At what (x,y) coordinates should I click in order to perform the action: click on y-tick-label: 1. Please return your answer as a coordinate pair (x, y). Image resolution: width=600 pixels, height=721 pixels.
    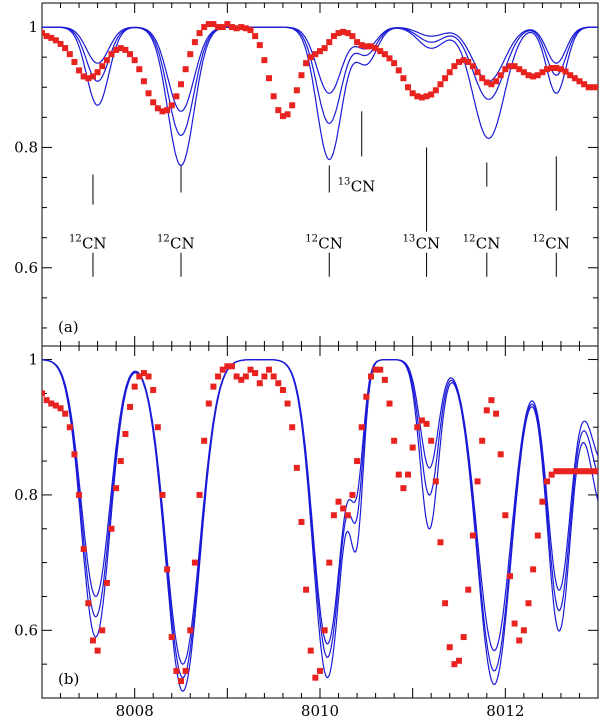
    Looking at the image, I should click on (33, 360).